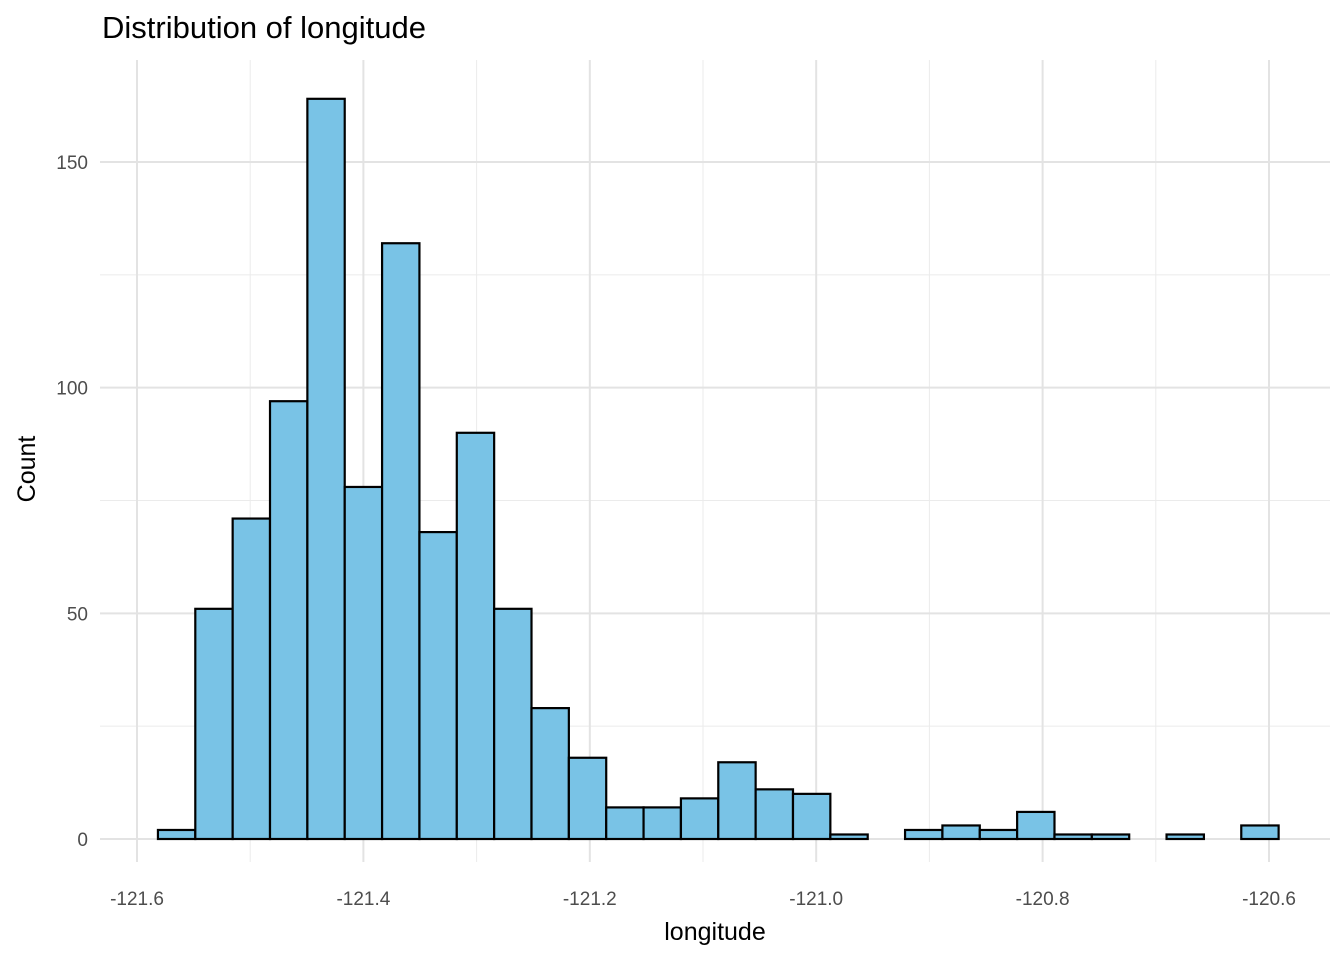 The image size is (1344, 960). Describe the element at coordinates (703, 899) in the screenshot. I see `x-tick-labels: -121.6 -121.4 -121.2 -121.0 -120.8 -120.6` at that location.